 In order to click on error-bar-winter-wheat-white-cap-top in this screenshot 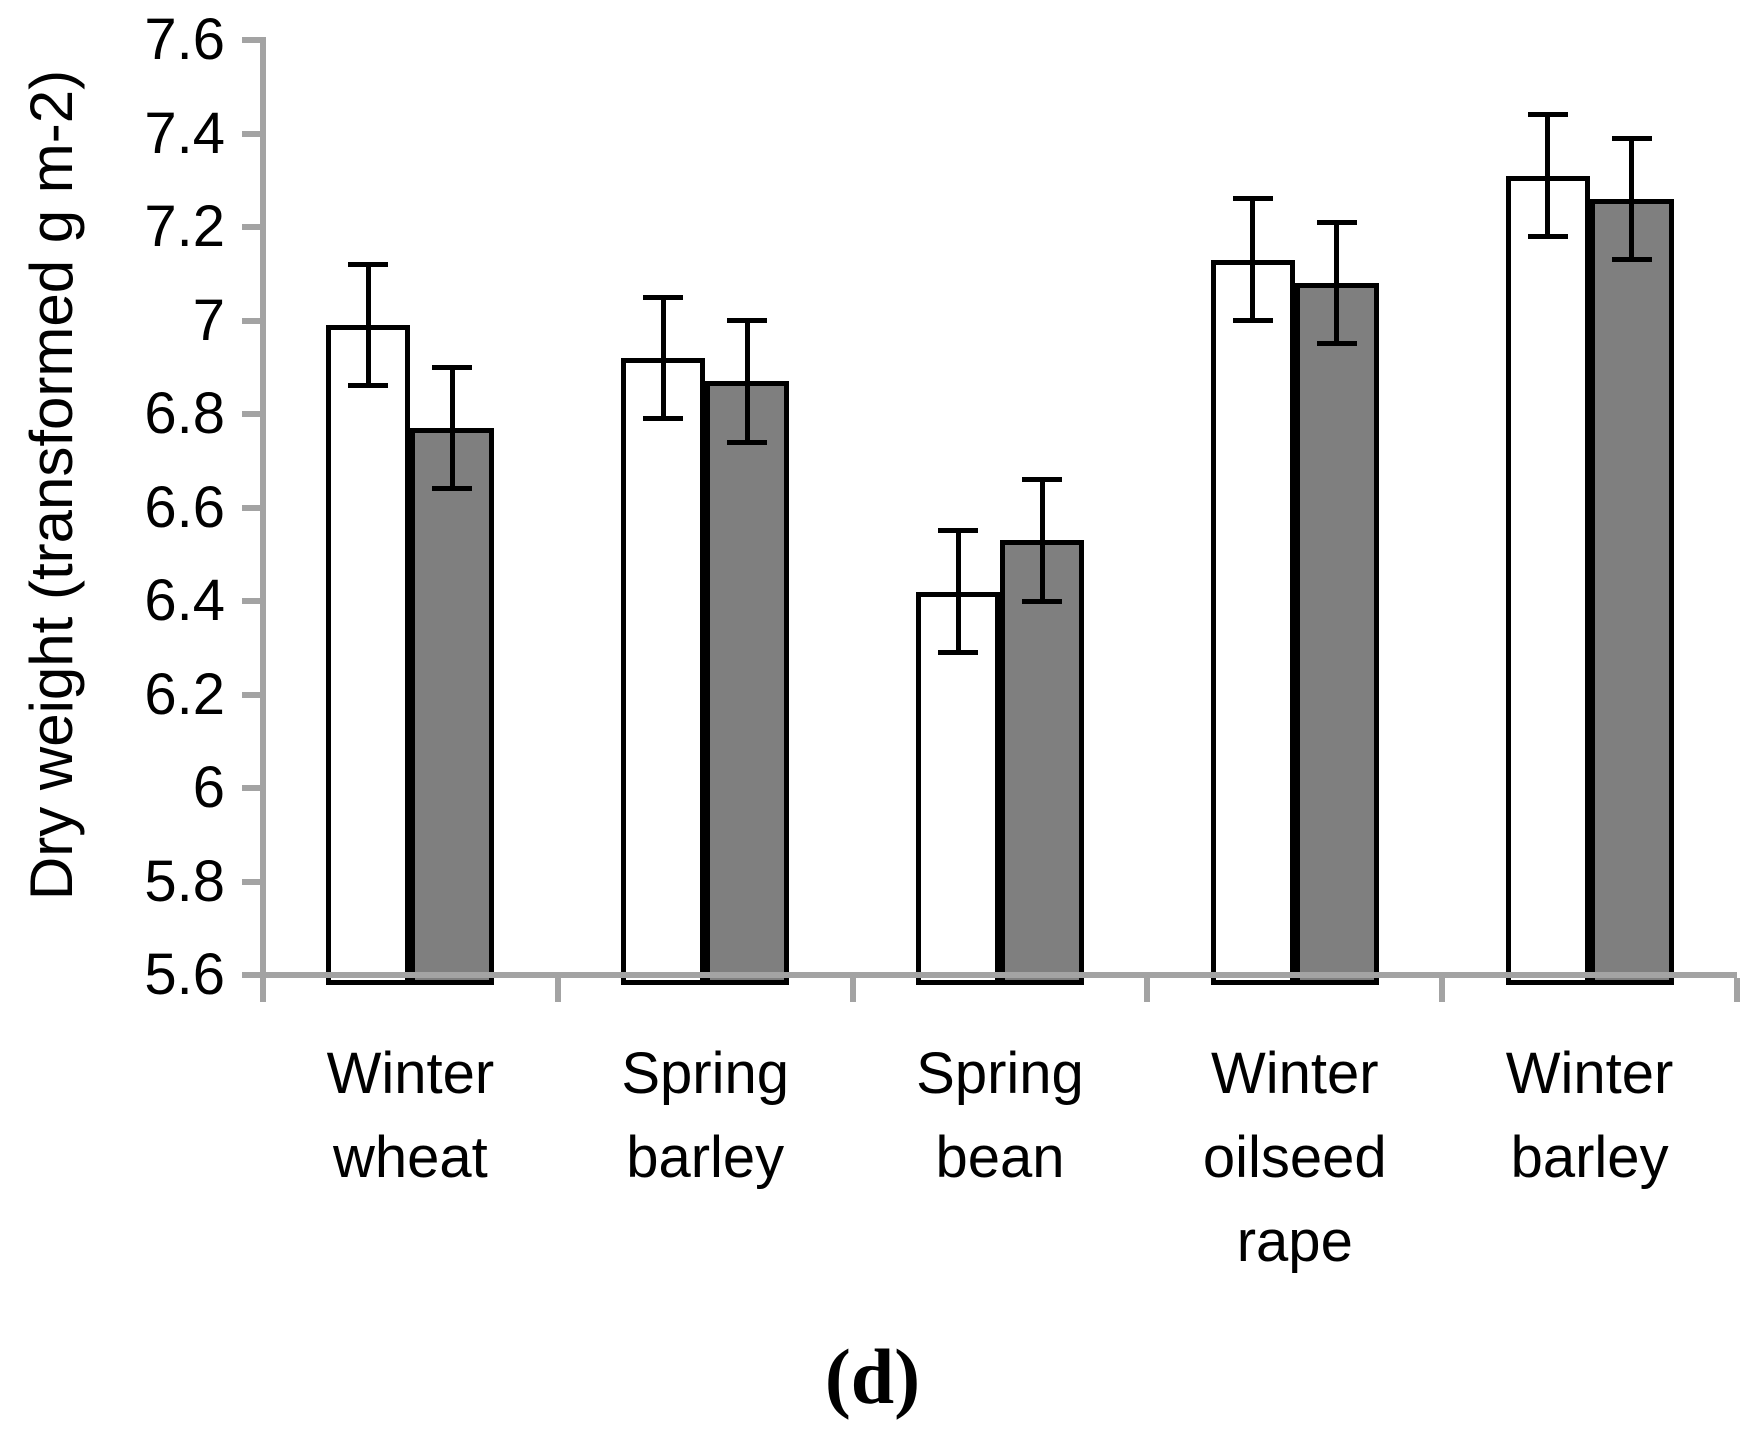, I will do `click(368, 264)`.